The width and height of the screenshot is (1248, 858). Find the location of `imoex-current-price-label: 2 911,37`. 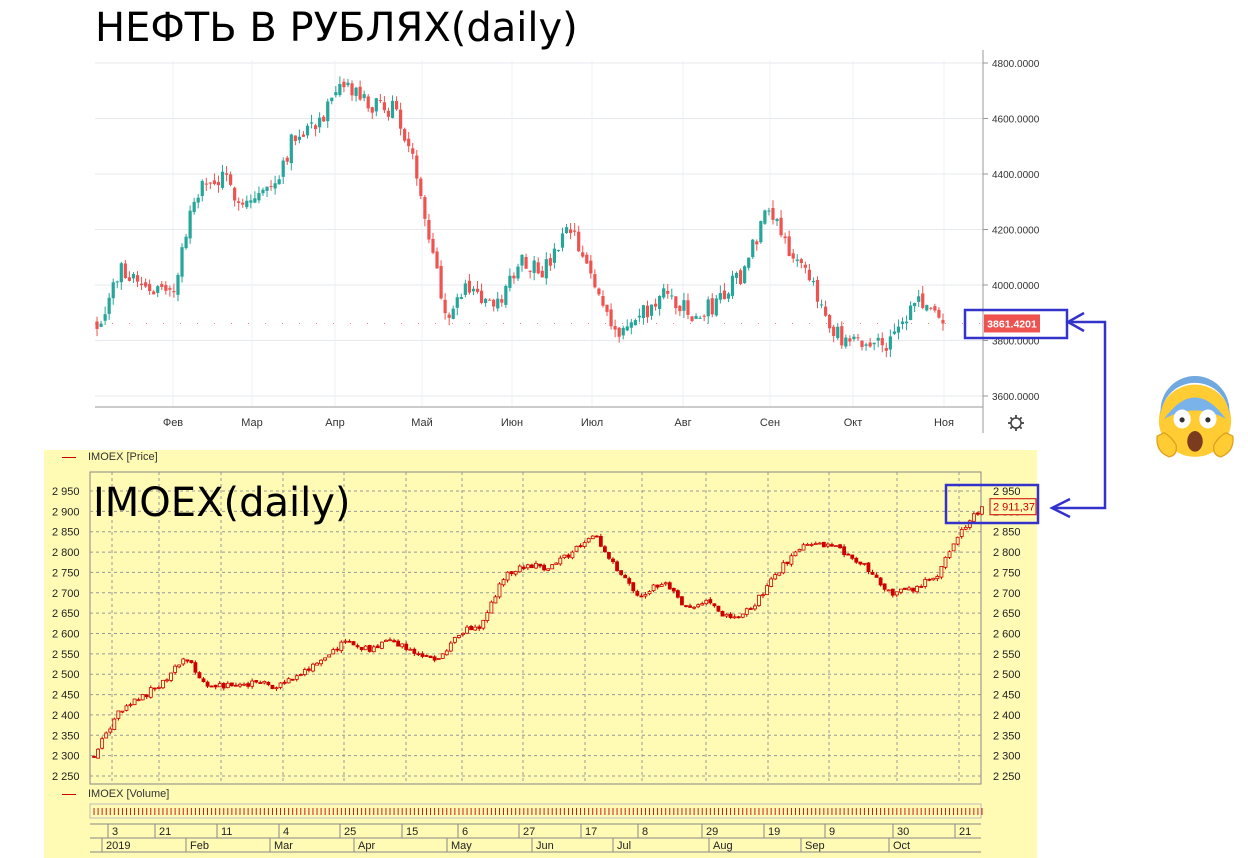

imoex-current-price-label: 2 911,37 is located at coordinates (1014, 508).